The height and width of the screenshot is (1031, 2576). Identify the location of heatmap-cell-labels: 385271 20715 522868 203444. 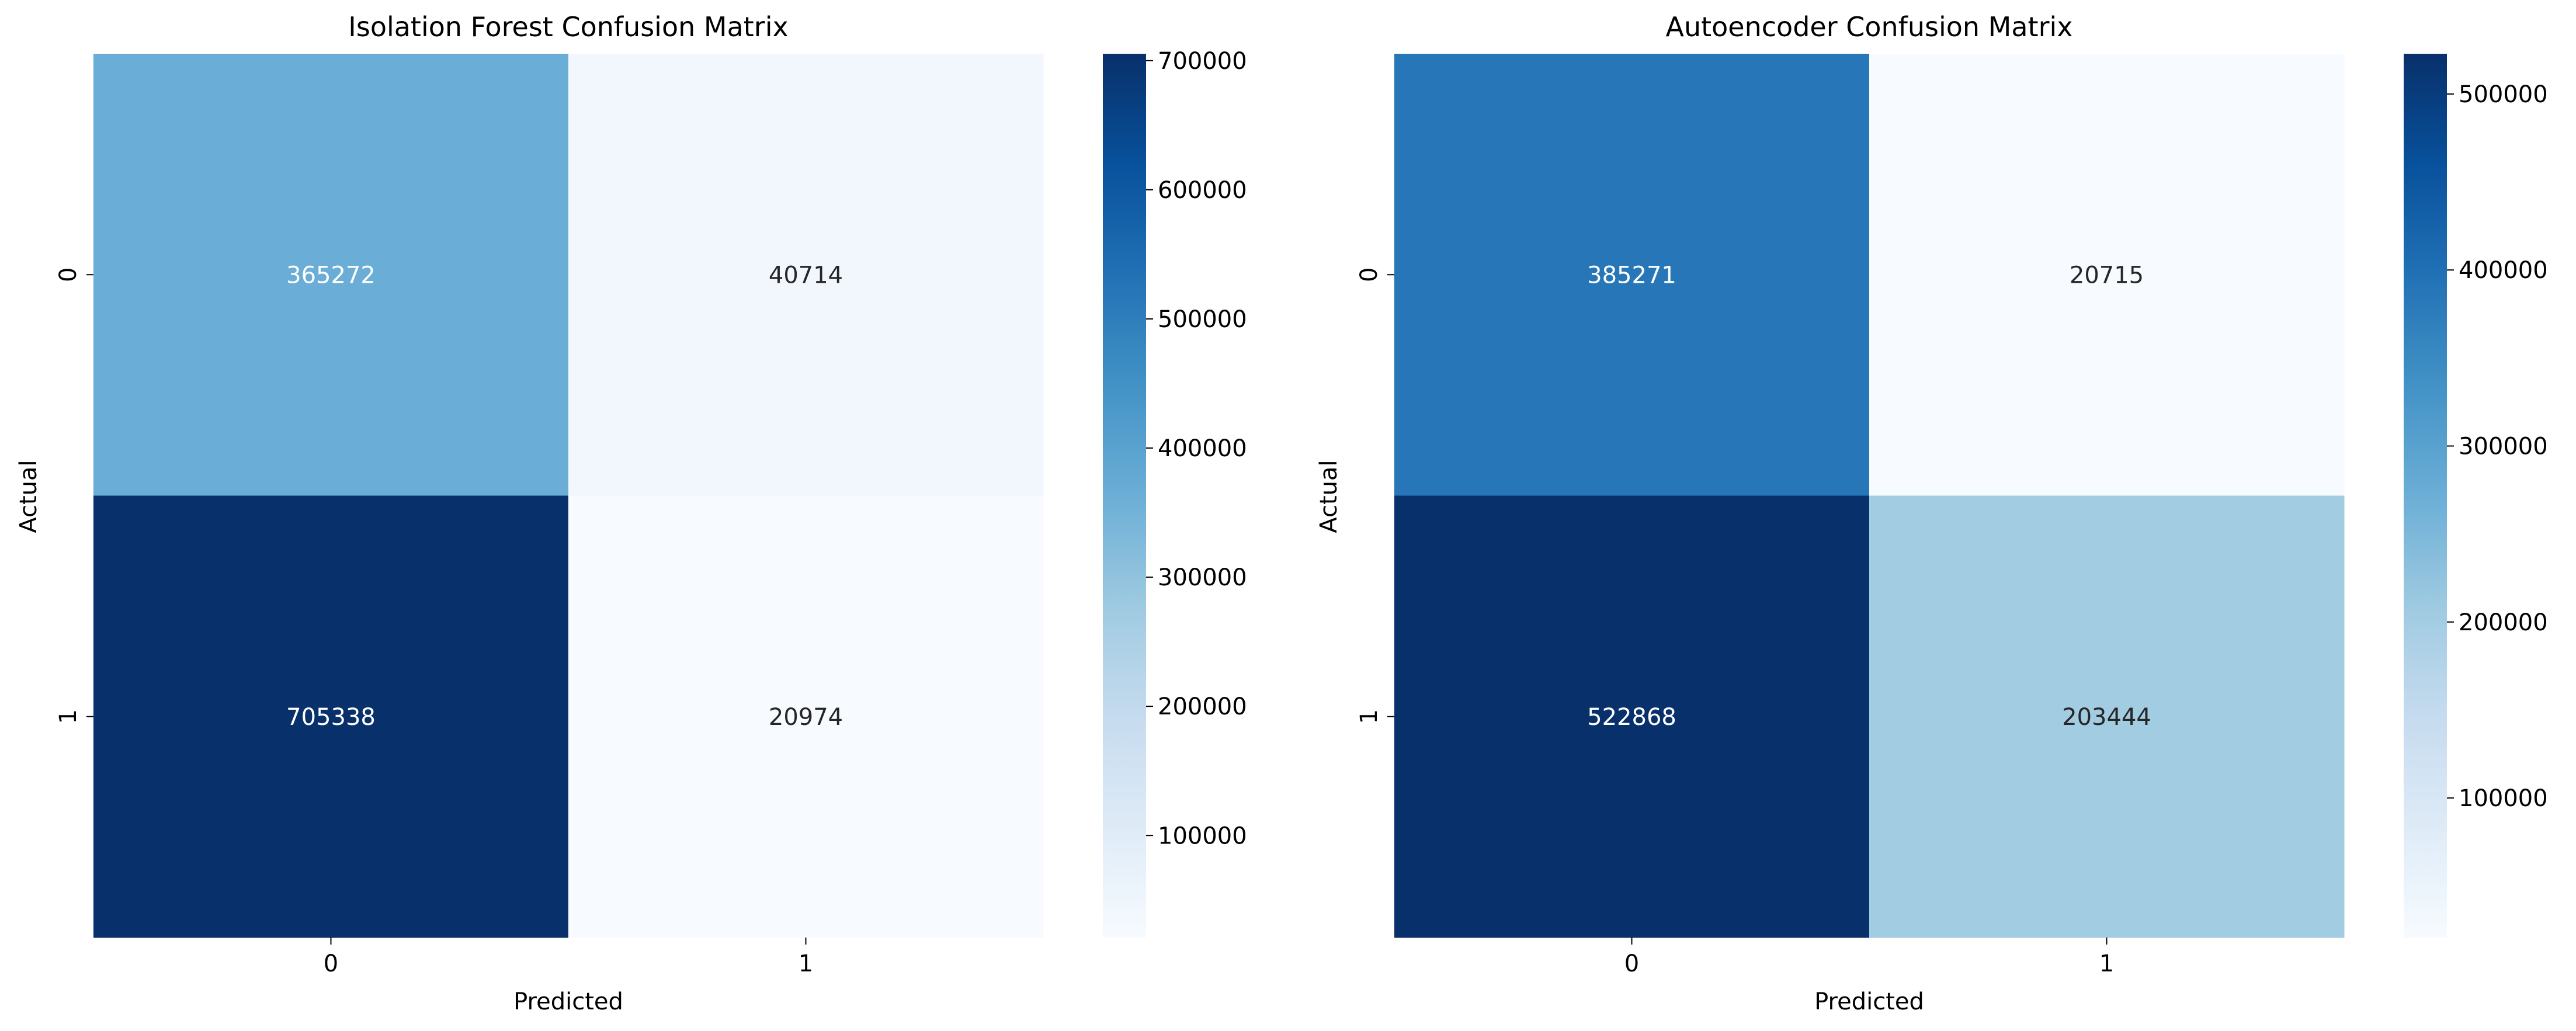
(1869, 496).